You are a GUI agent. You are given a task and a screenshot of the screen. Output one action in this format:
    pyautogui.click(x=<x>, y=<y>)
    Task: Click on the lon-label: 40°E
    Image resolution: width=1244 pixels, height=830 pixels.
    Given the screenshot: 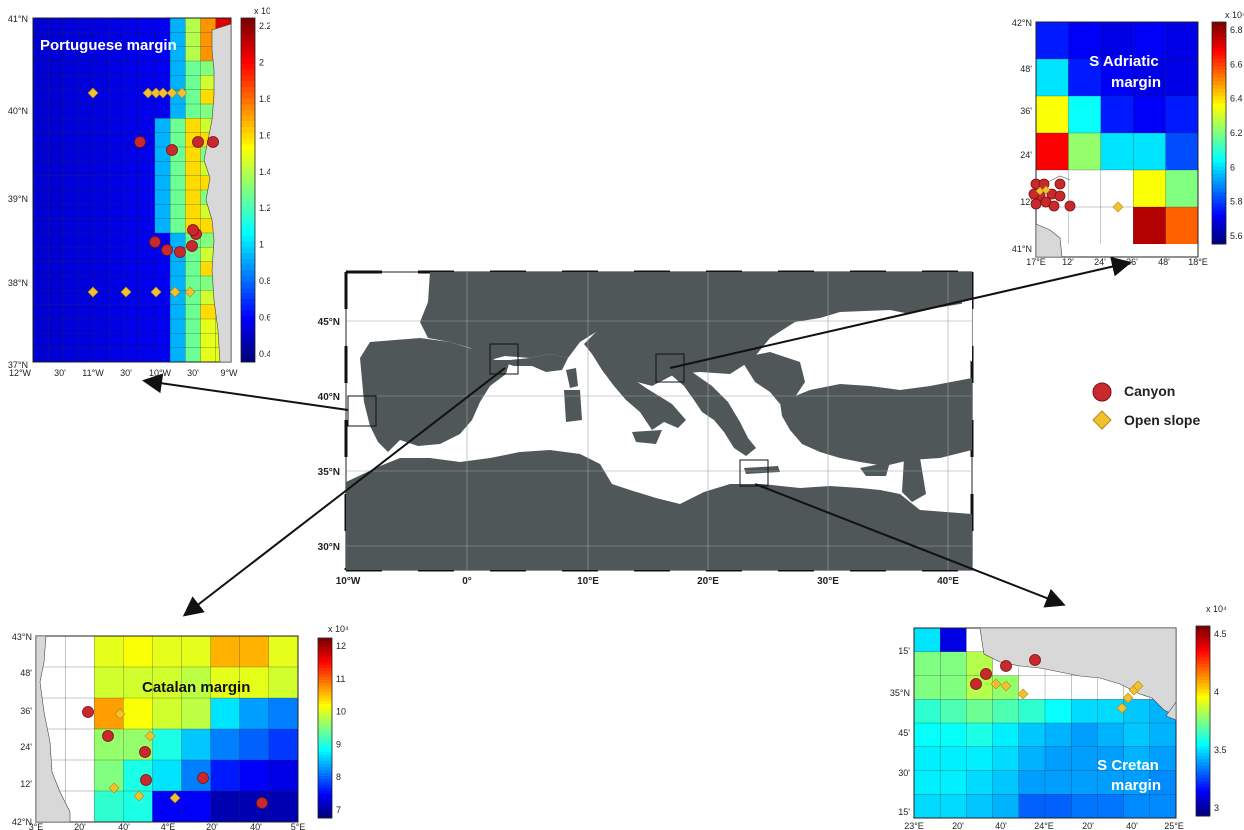 What is the action you would take?
    pyautogui.click(x=948, y=581)
    